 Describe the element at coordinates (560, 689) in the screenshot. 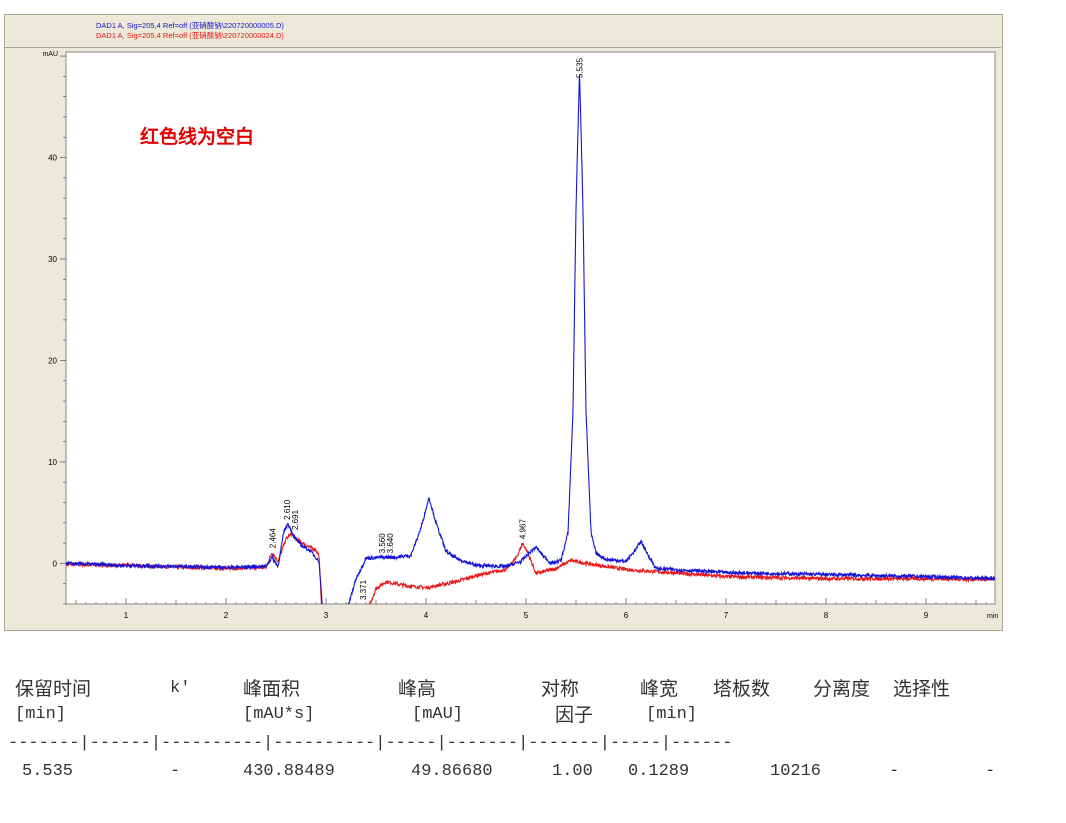

I see `column-header: 对称` at that location.